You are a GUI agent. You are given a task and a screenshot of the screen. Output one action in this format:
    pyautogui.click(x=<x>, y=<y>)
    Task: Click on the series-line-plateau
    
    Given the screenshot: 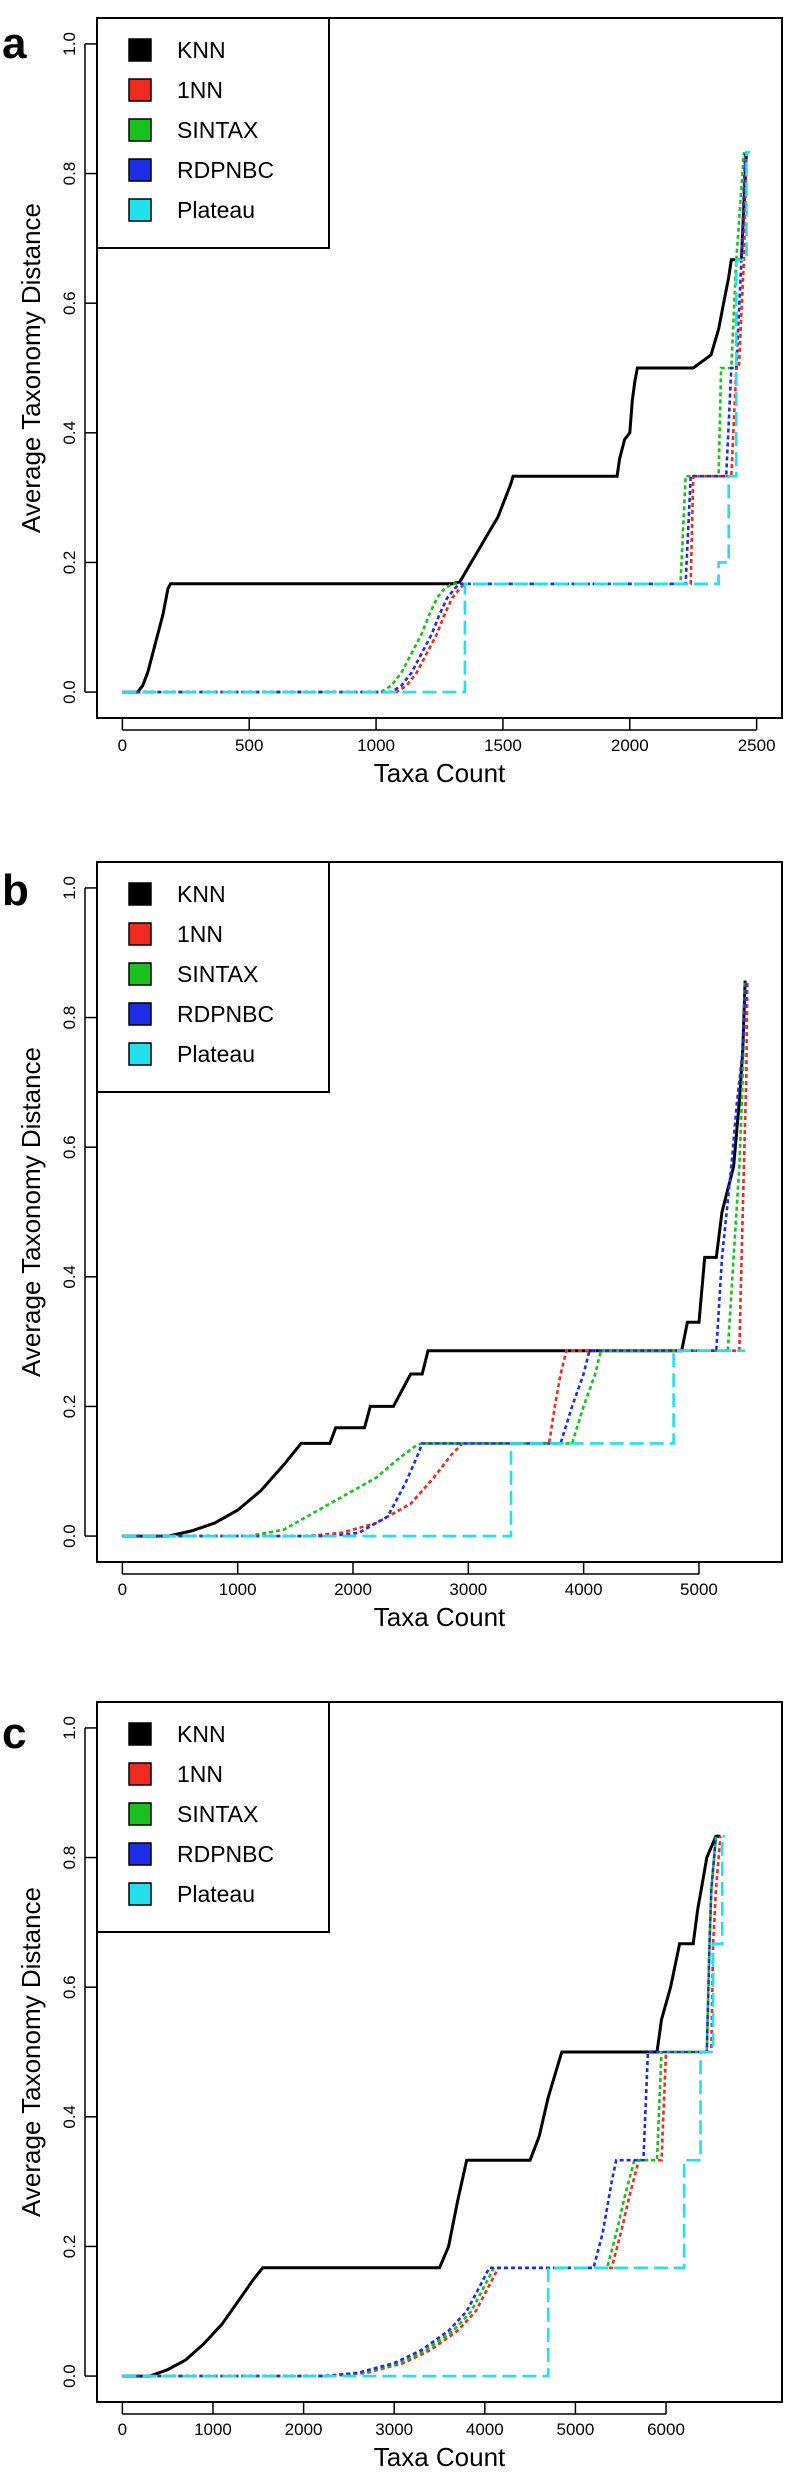 What is the action you would take?
    pyautogui.click(x=434, y=1443)
    